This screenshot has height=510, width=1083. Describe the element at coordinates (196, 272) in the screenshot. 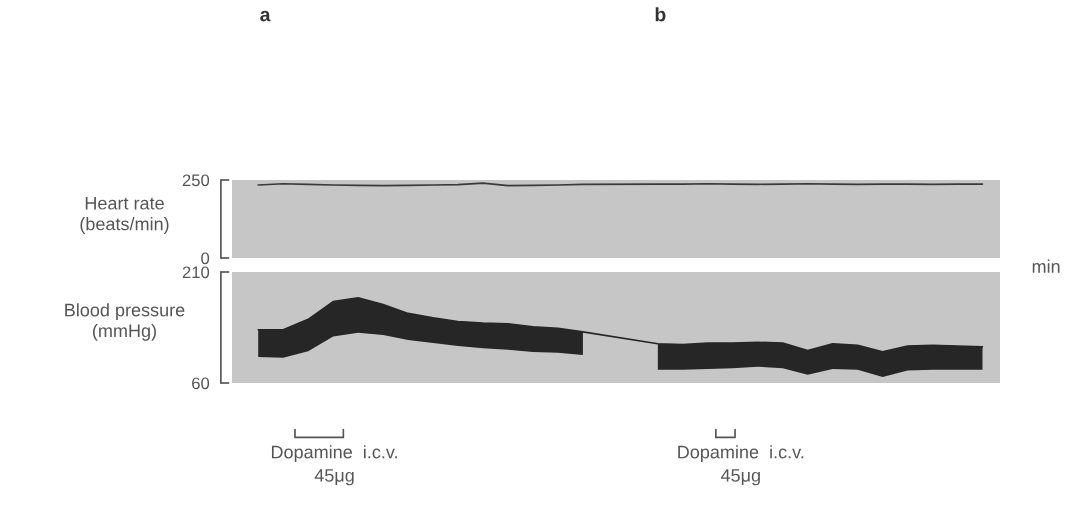

I see `y-tick-label: 210` at that location.